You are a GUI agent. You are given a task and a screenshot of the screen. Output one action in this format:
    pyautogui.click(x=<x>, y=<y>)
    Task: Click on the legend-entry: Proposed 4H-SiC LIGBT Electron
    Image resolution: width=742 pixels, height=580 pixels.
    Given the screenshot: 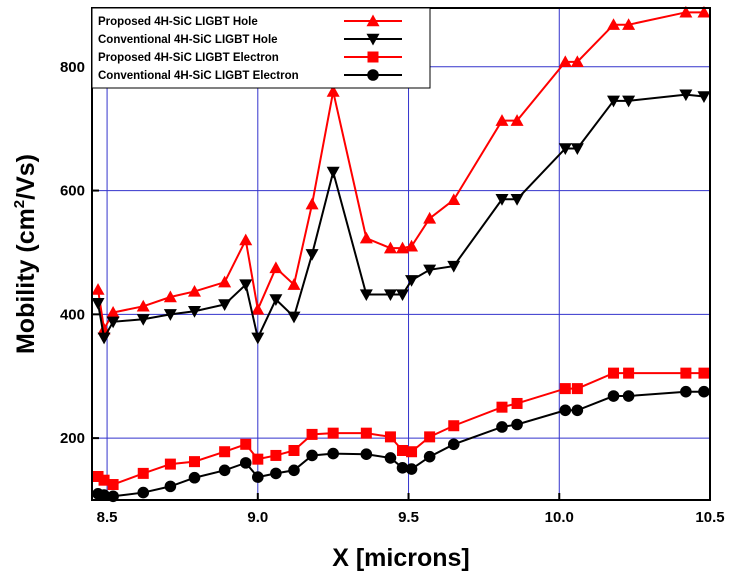 What is the action you would take?
    pyautogui.click(x=250, y=57)
    